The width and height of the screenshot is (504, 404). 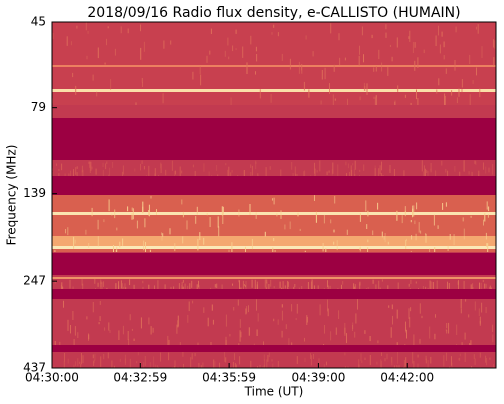 I want to click on x-tick-label: 04:35:59, so click(x=229, y=378).